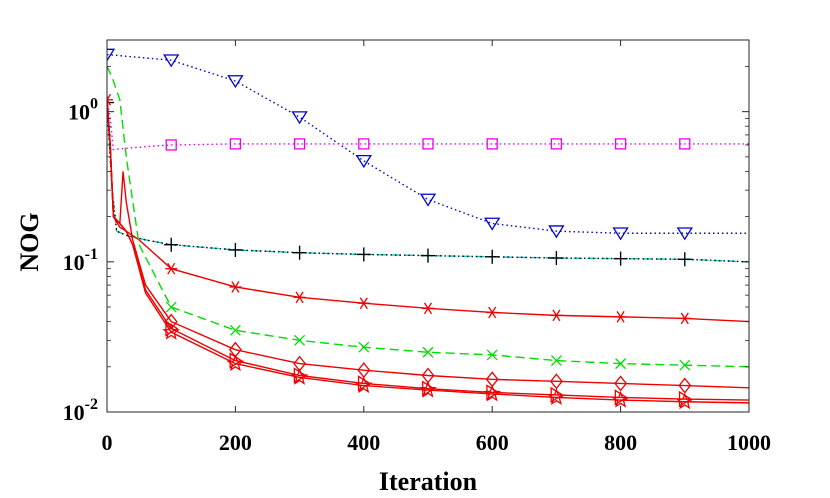 The height and width of the screenshot is (498, 830). Describe the element at coordinates (29, 241) in the screenshot. I see `y-axis-label: NOG` at that location.